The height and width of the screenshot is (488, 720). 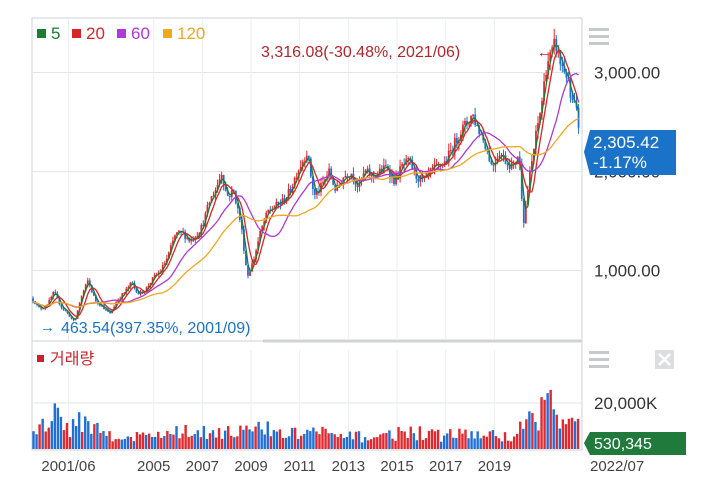 What do you see at coordinates (664, 359) in the screenshot?
I see `close-icon` at bounding box center [664, 359].